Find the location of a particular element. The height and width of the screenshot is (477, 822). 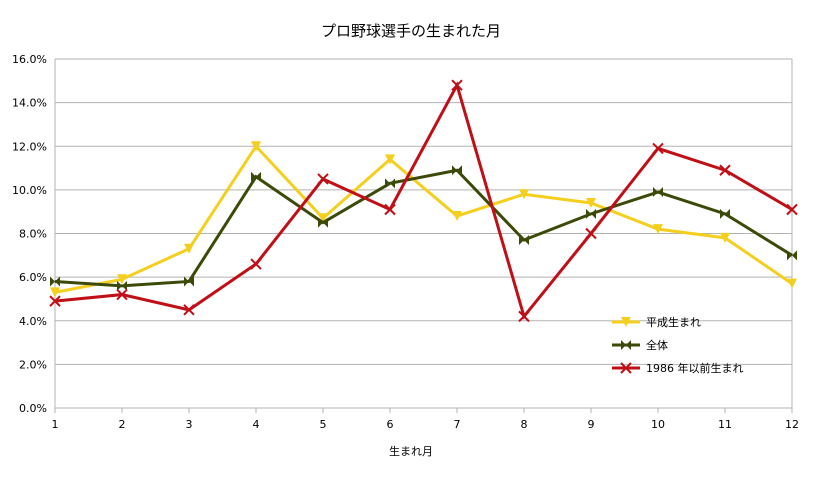

y-tick-label: 6.0% is located at coordinates (33, 277).